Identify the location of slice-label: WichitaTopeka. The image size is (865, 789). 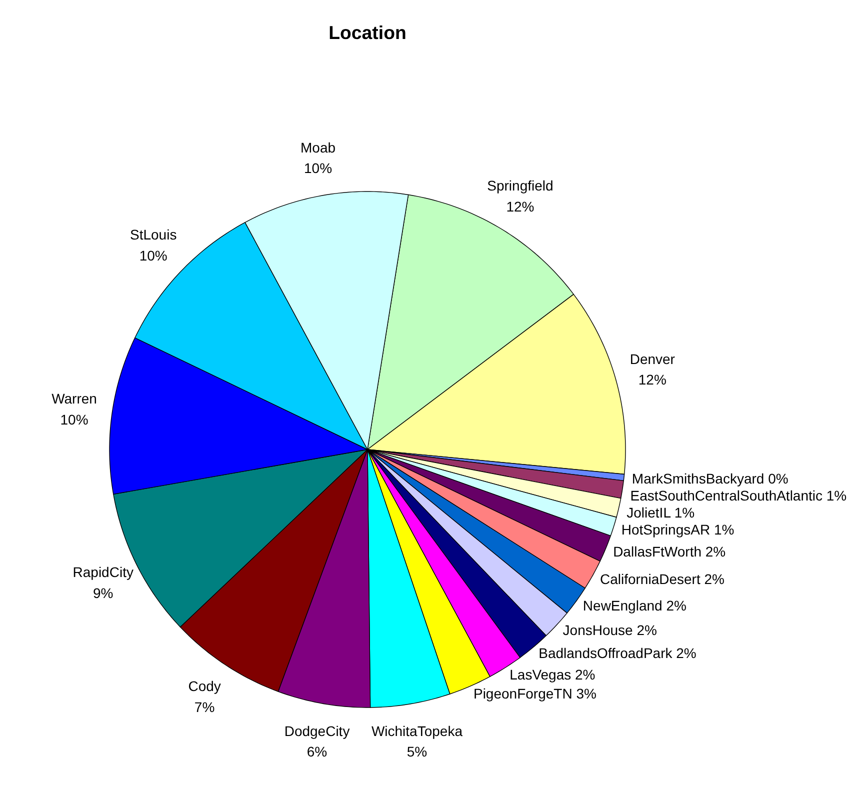
(417, 730).